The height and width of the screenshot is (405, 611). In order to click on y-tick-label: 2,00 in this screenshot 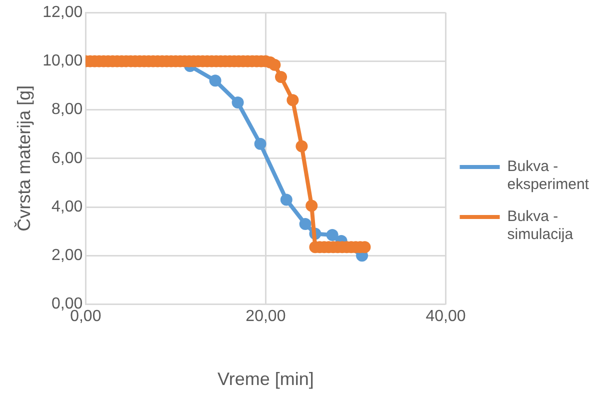, I will do `click(67, 255)`.